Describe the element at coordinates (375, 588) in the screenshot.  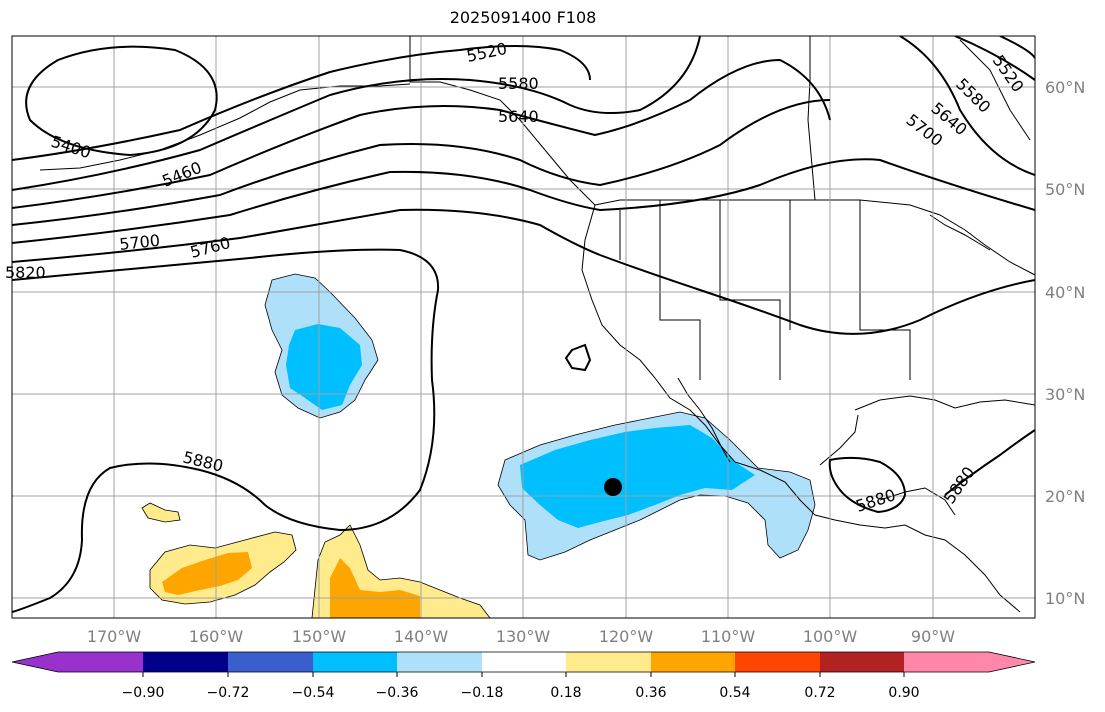
I see `positive-anomaly-south-central-core` at that location.